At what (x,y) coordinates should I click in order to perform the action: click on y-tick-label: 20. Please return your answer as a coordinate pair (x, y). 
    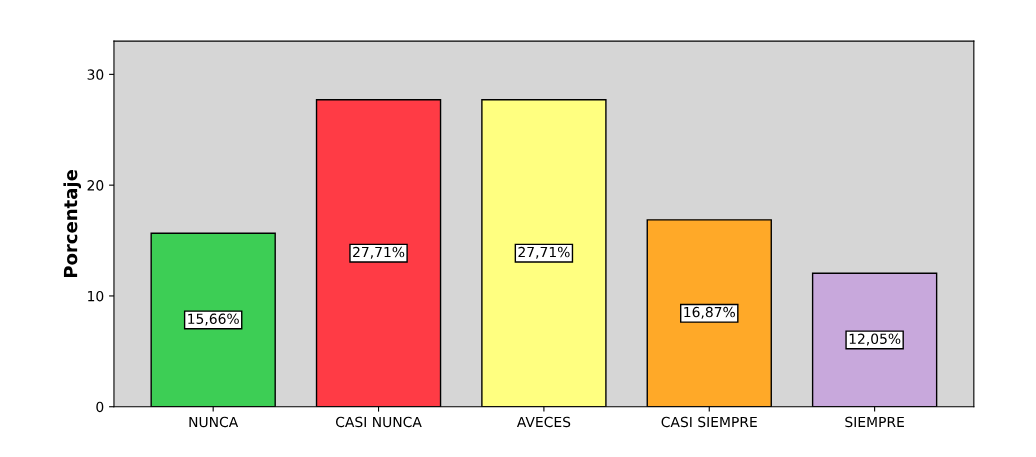
    Looking at the image, I should click on (95, 185).